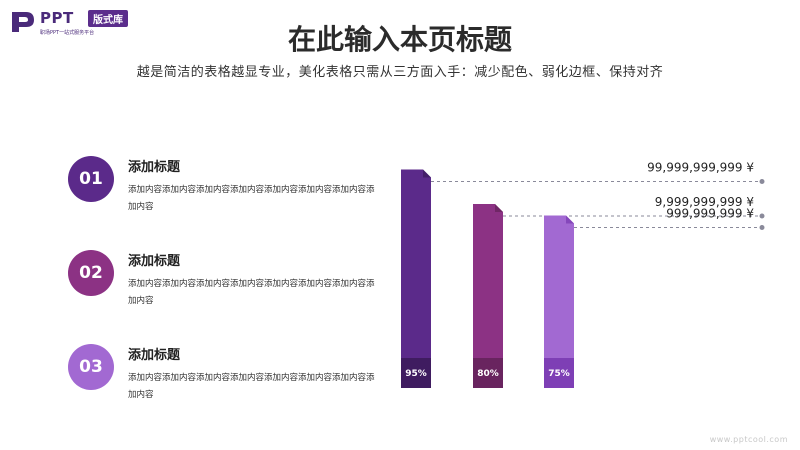 The width and height of the screenshot is (800, 450). I want to click on amount-label: 99,999,999,999 ¥, so click(700, 168).